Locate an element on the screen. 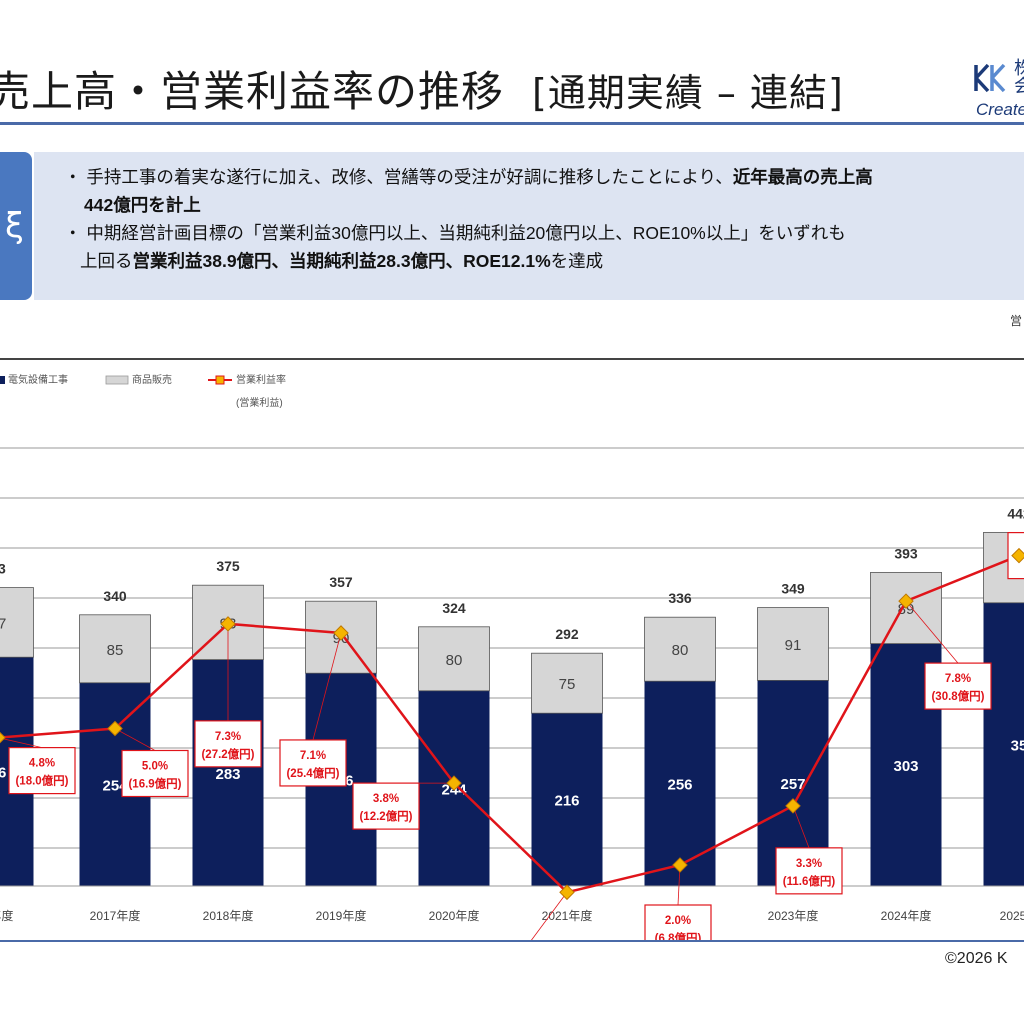  margin-rate-label-9: 7.8% is located at coordinates (958, 679).